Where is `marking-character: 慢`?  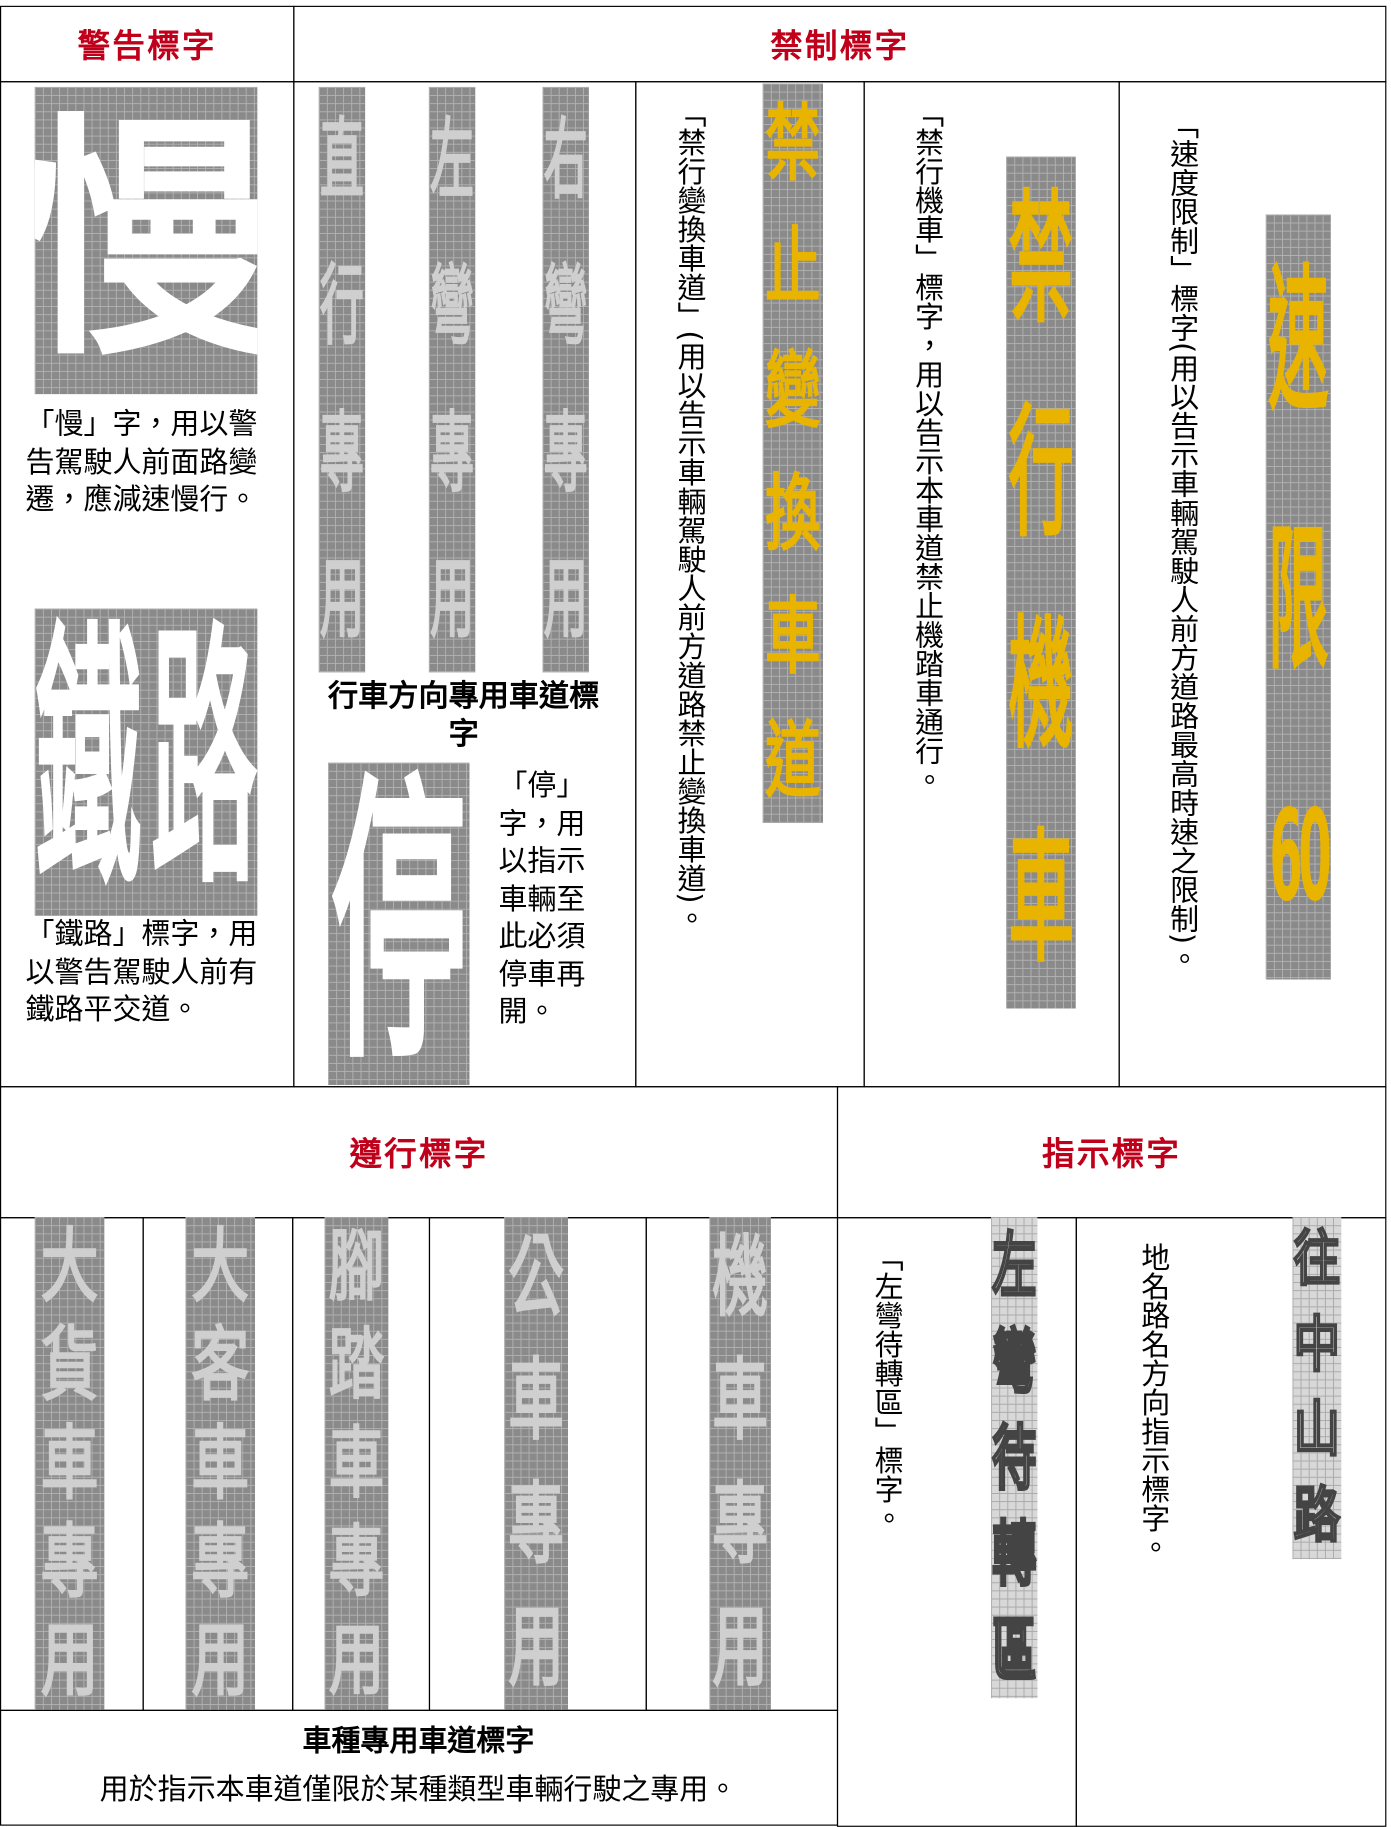 marking-character: 慢 is located at coordinates (146, 240).